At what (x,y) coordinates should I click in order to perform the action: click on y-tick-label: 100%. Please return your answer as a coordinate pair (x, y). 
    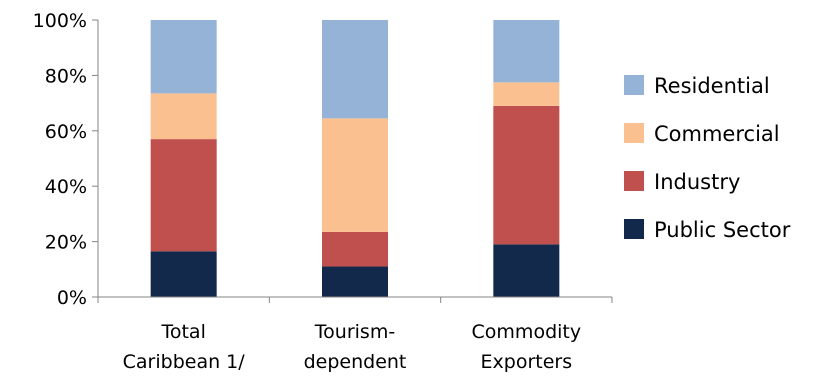
    Looking at the image, I should click on (60, 21).